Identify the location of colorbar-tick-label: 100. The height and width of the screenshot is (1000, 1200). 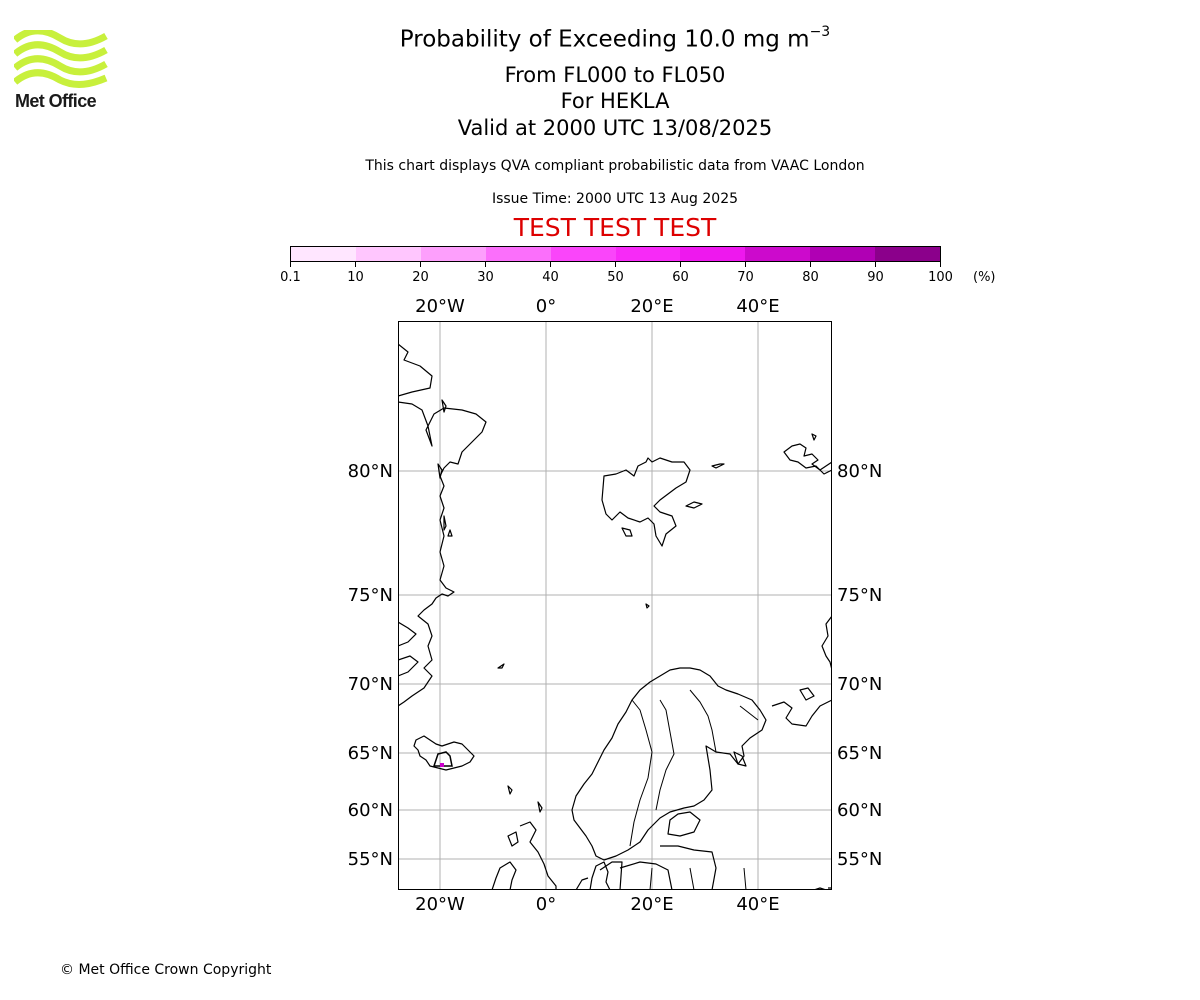
(940, 277).